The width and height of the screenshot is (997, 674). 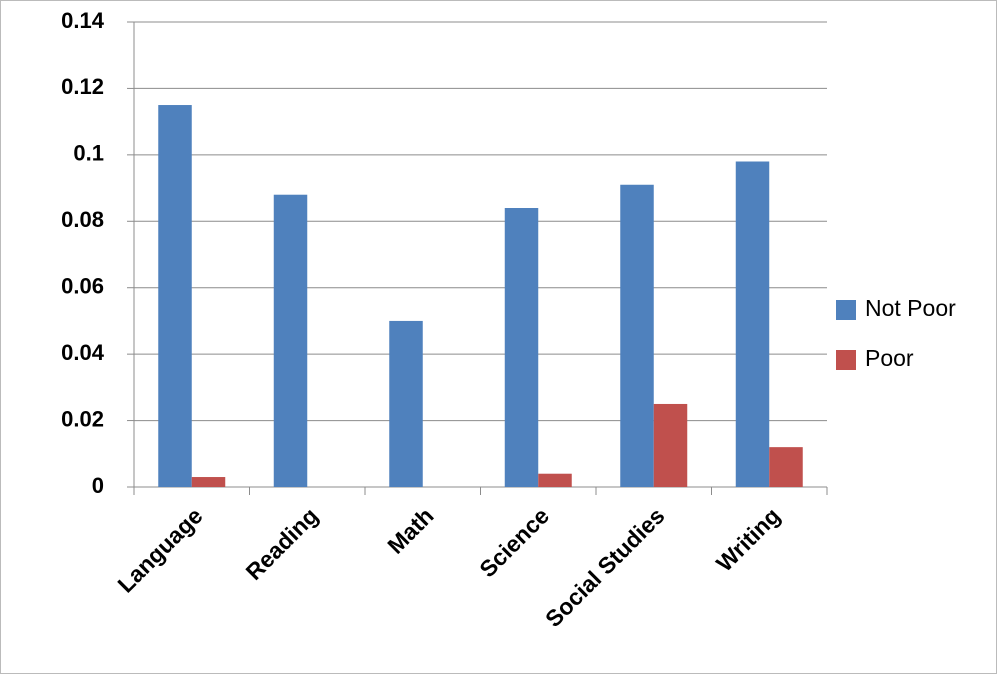 What do you see at coordinates (88, 153) in the screenshot?
I see `y-tick-label: 0.1` at bounding box center [88, 153].